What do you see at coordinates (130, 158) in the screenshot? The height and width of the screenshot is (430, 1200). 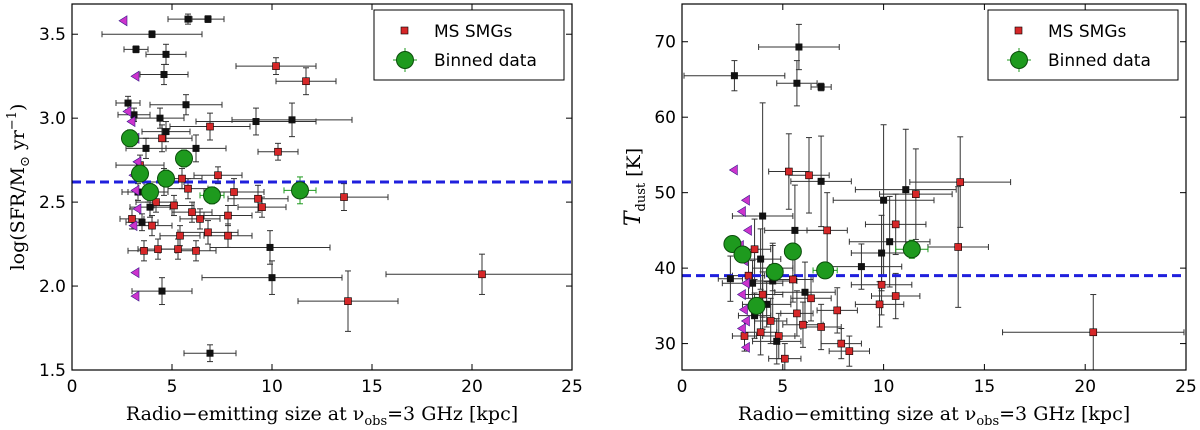 I see `markers-triangle-left-magenta` at bounding box center [130, 158].